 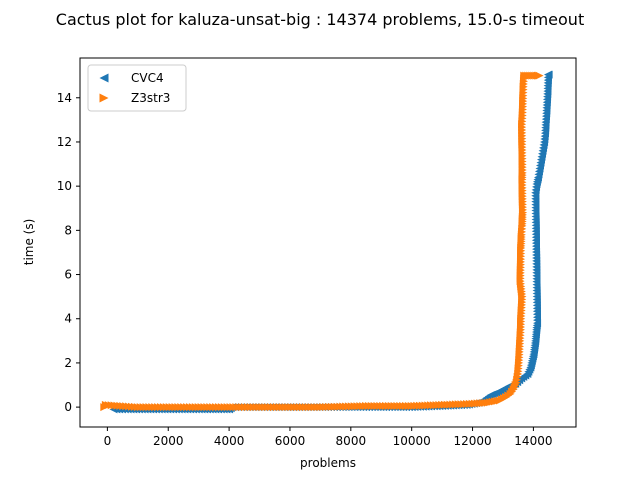 What do you see at coordinates (328, 437) in the screenshot?
I see `x-axis: 0 2000 4000 6000 8000 10000 12000 14000` at bounding box center [328, 437].